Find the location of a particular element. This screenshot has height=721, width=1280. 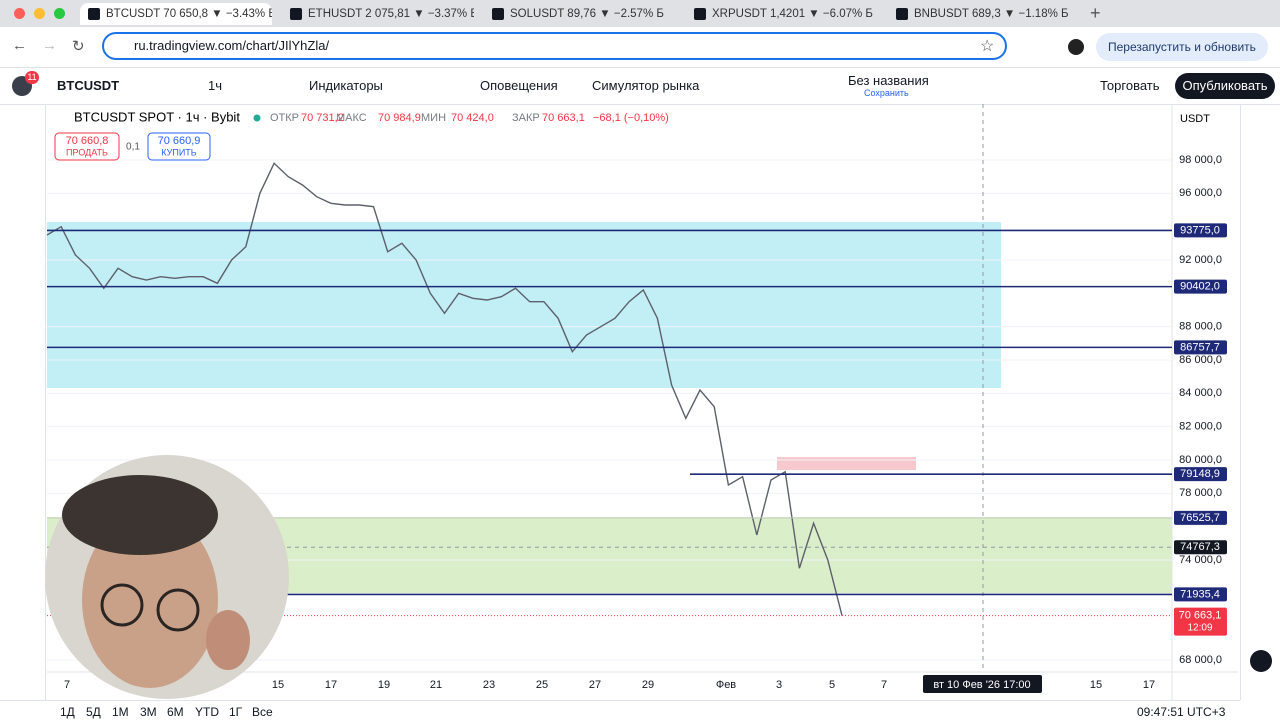

level-label: 93775,0 is located at coordinates (1200, 230).